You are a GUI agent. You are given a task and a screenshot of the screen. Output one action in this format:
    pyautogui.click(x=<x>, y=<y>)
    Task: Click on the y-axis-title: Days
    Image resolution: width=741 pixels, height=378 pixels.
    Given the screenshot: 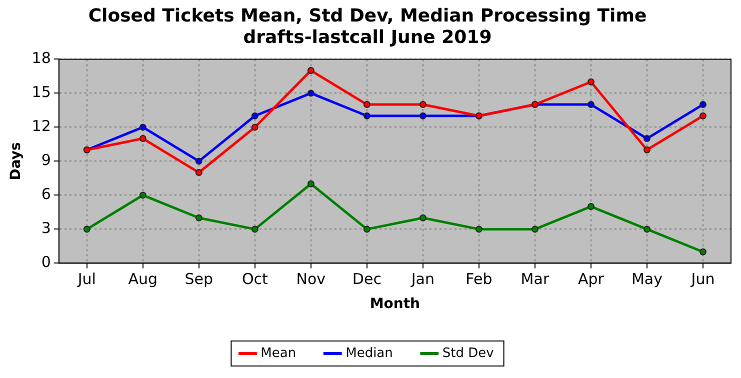 What is the action you would take?
    pyautogui.click(x=16, y=161)
    